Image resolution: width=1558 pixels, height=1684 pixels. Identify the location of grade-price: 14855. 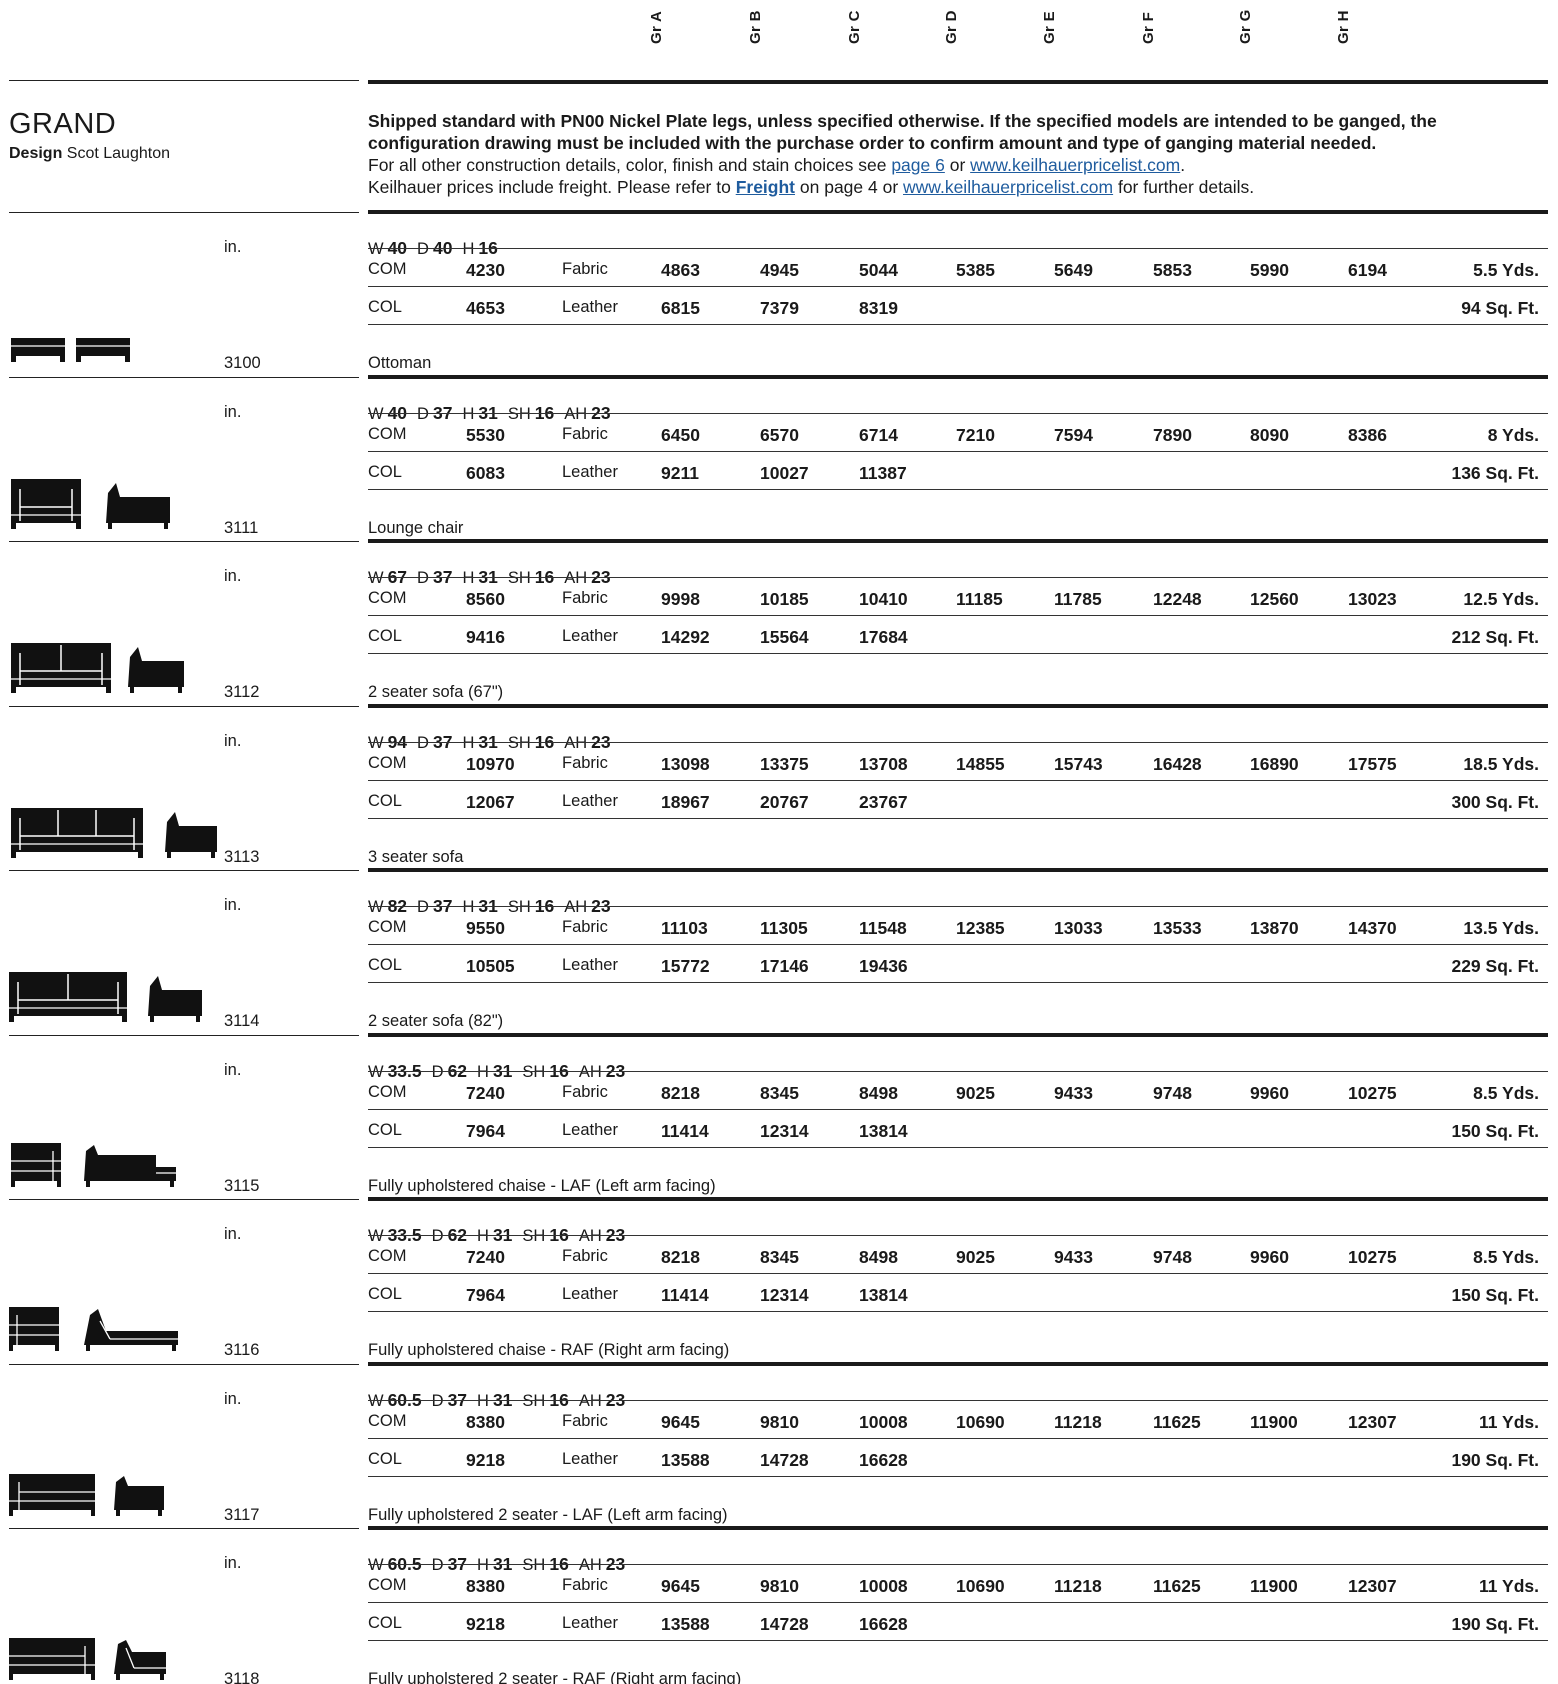
(980, 764).